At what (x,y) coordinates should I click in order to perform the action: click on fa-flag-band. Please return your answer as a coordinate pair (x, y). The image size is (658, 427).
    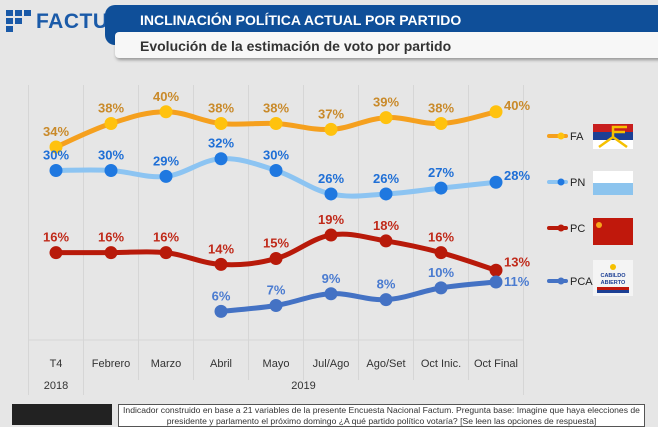
    Looking at the image, I should click on (613, 144).